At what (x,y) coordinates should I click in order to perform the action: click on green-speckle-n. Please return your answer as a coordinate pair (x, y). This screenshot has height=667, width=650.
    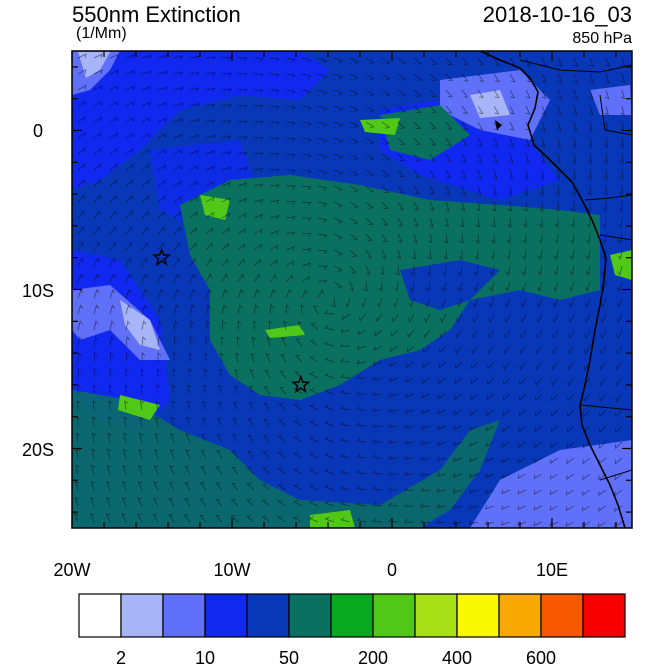
    Looking at the image, I should click on (380, 126).